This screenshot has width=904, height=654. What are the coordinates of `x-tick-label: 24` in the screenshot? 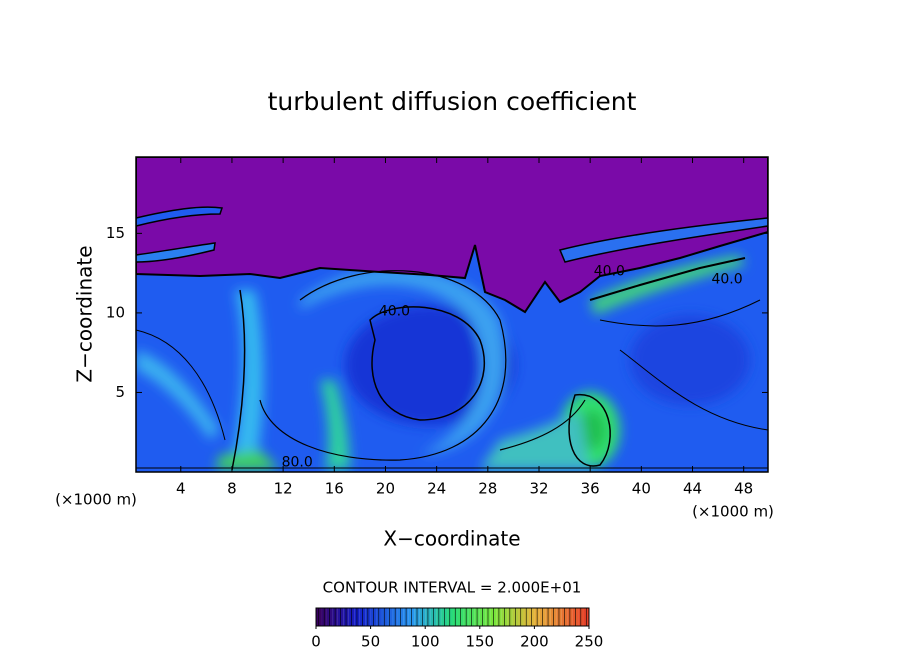 It's located at (436, 489).